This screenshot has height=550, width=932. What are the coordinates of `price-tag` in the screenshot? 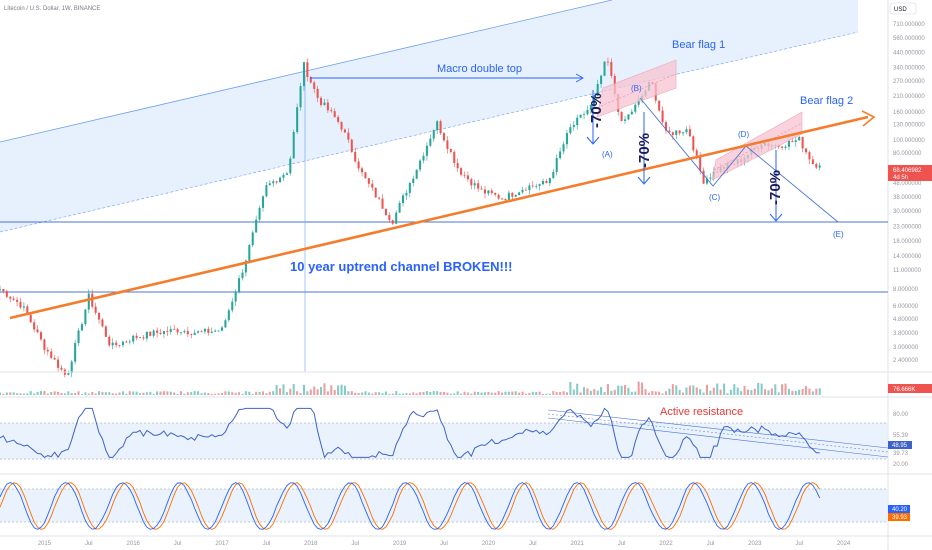 It's located at (910, 173).